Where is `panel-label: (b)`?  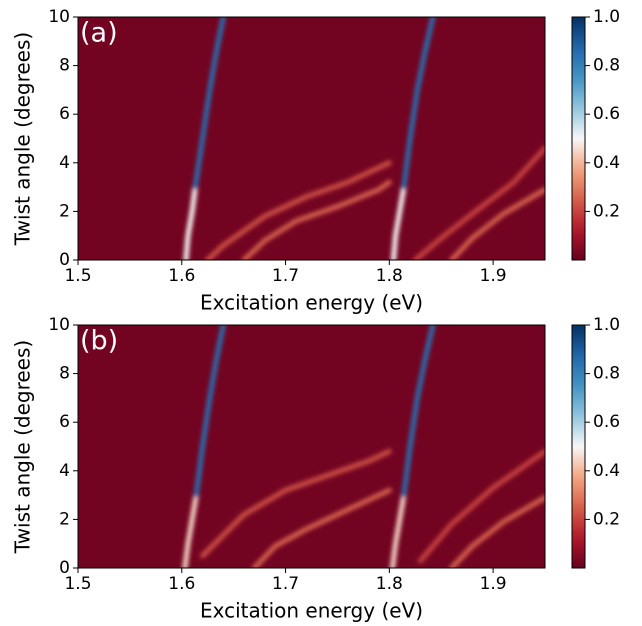 panel-label: (b) is located at coordinates (99, 341).